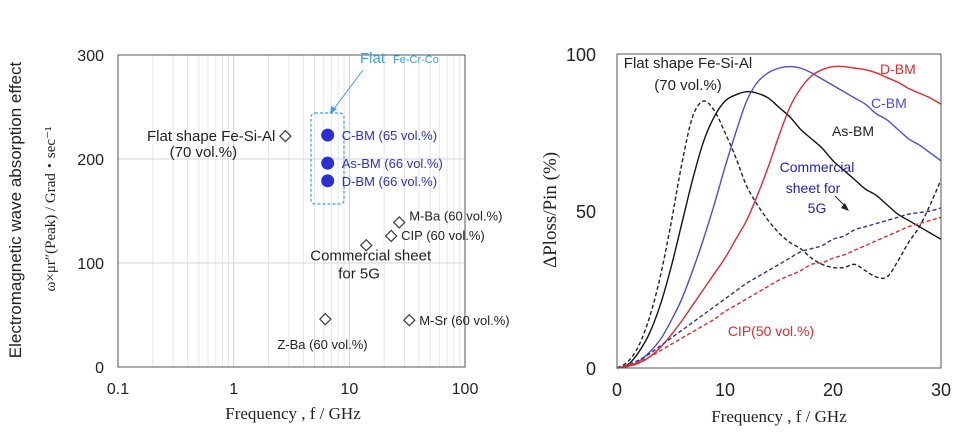 The height and width of the screenshot is (432, 957). I want to click on left-point-label: M-Sr (60 vol.%), so click(464, 320).